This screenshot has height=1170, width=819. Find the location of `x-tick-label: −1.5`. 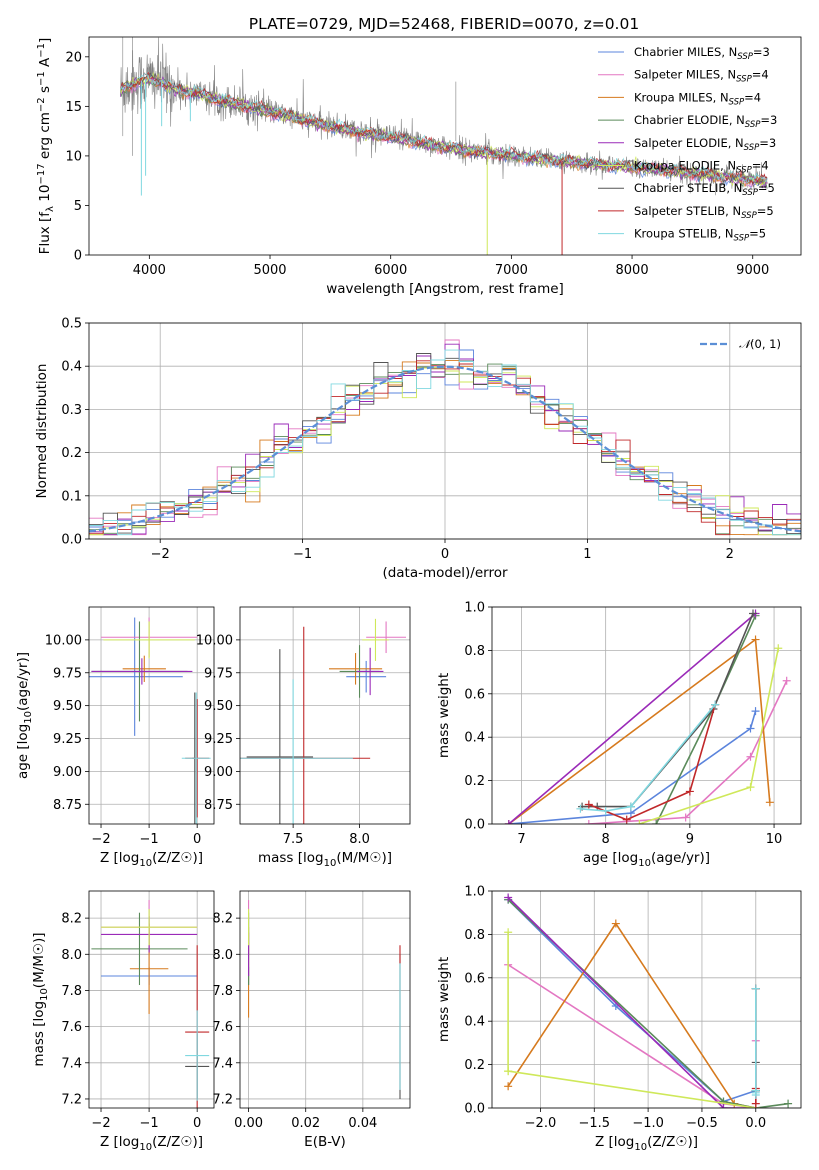

x-tick-label: −1.5 is located at coordinates (594, 1123).